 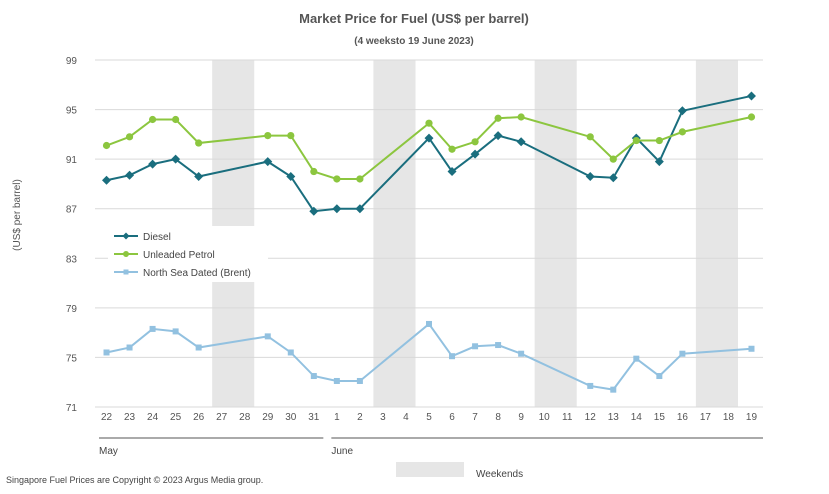 What do you see at coordinates (452, 417) in the screenshot?
I see `x-tick-16: 6` at bounding box center [452, 417].